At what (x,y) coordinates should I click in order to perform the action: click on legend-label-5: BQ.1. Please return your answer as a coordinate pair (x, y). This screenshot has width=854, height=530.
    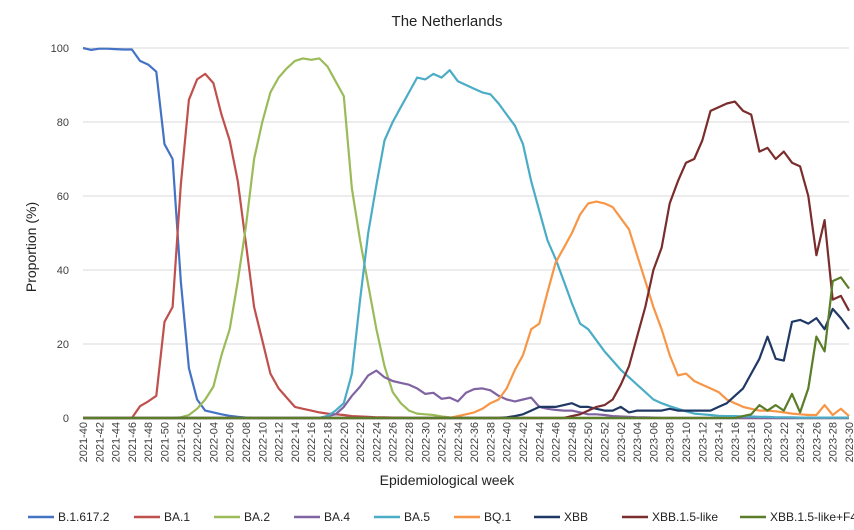
    Looking at the image, I should click on (498, 517).